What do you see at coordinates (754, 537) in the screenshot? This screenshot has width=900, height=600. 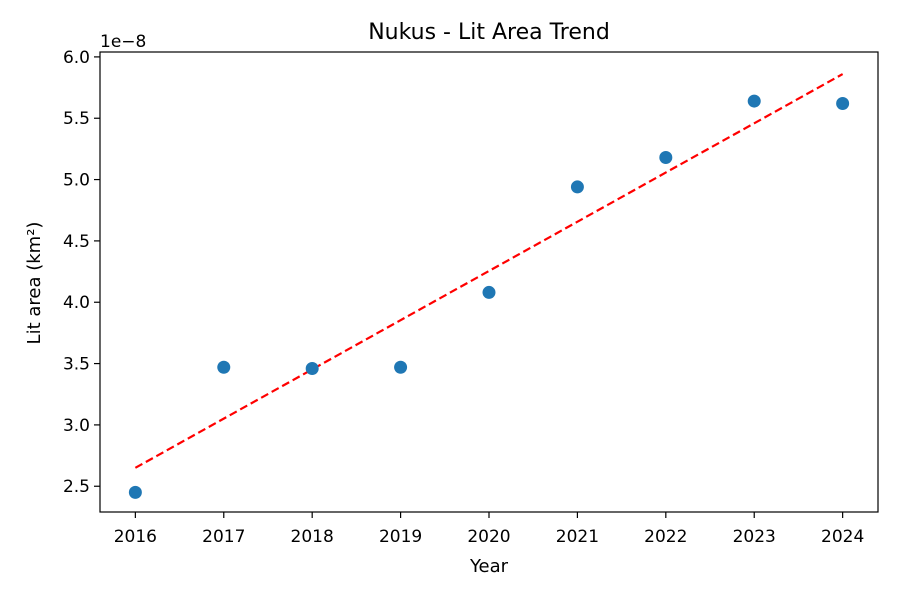 I see `x-tick-label: 2023` at bounding box center [754, 537].